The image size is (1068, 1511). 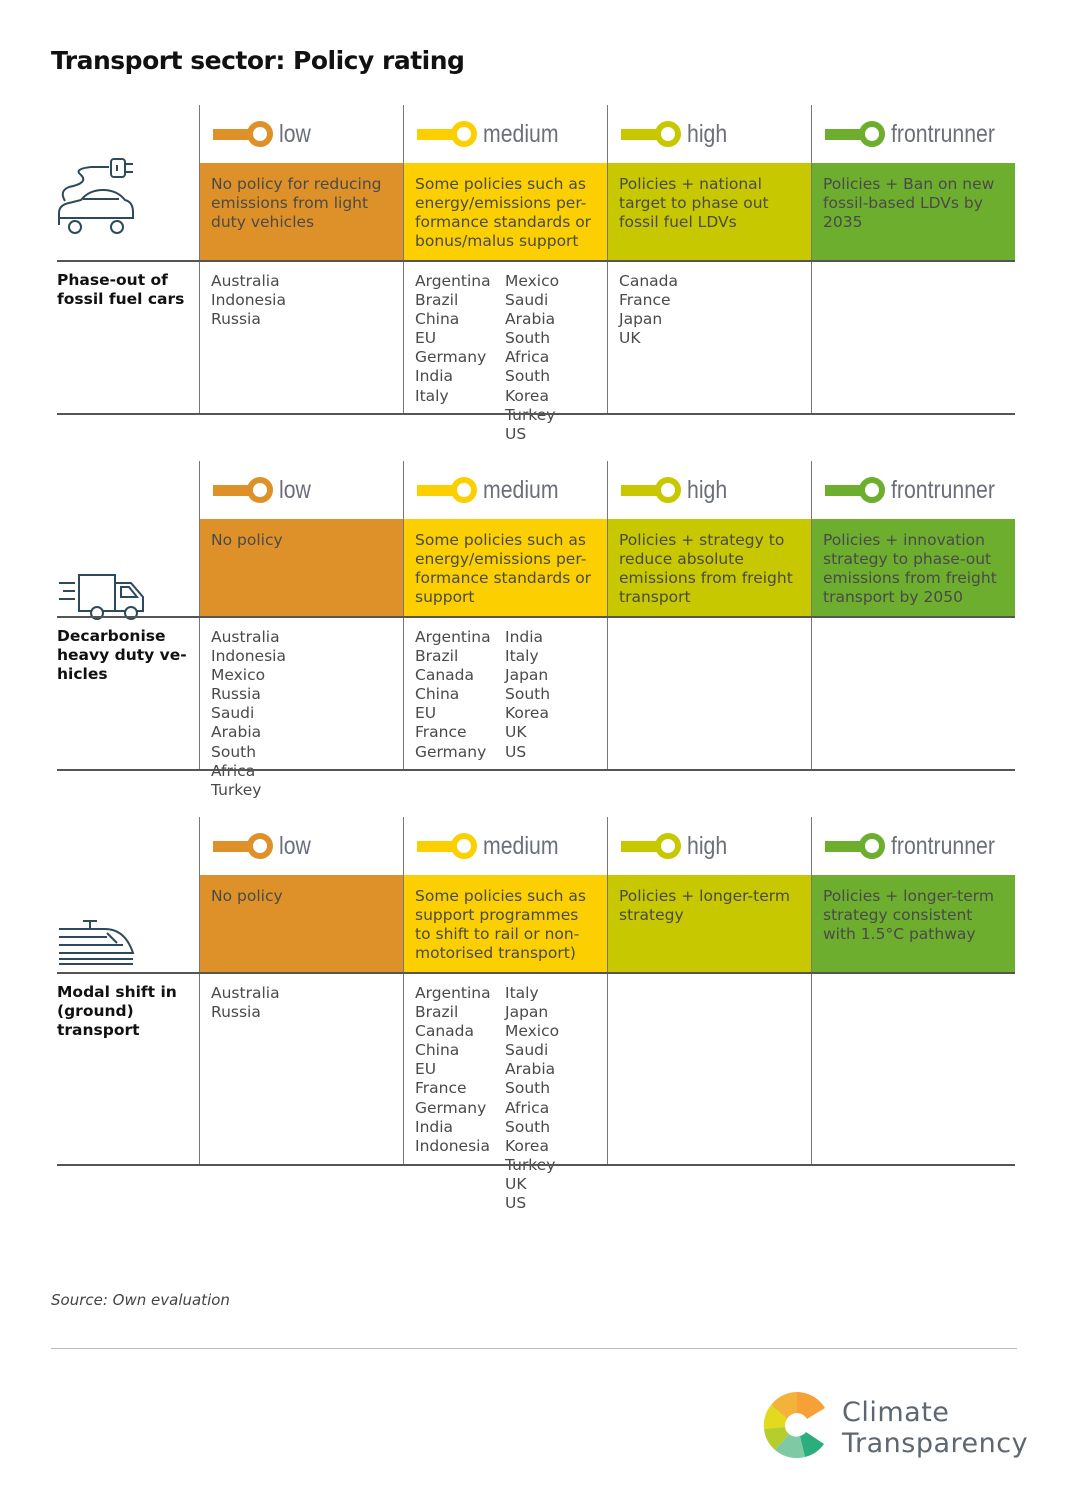 I want to click on level-header-low: low, so click(x=301, y=134).